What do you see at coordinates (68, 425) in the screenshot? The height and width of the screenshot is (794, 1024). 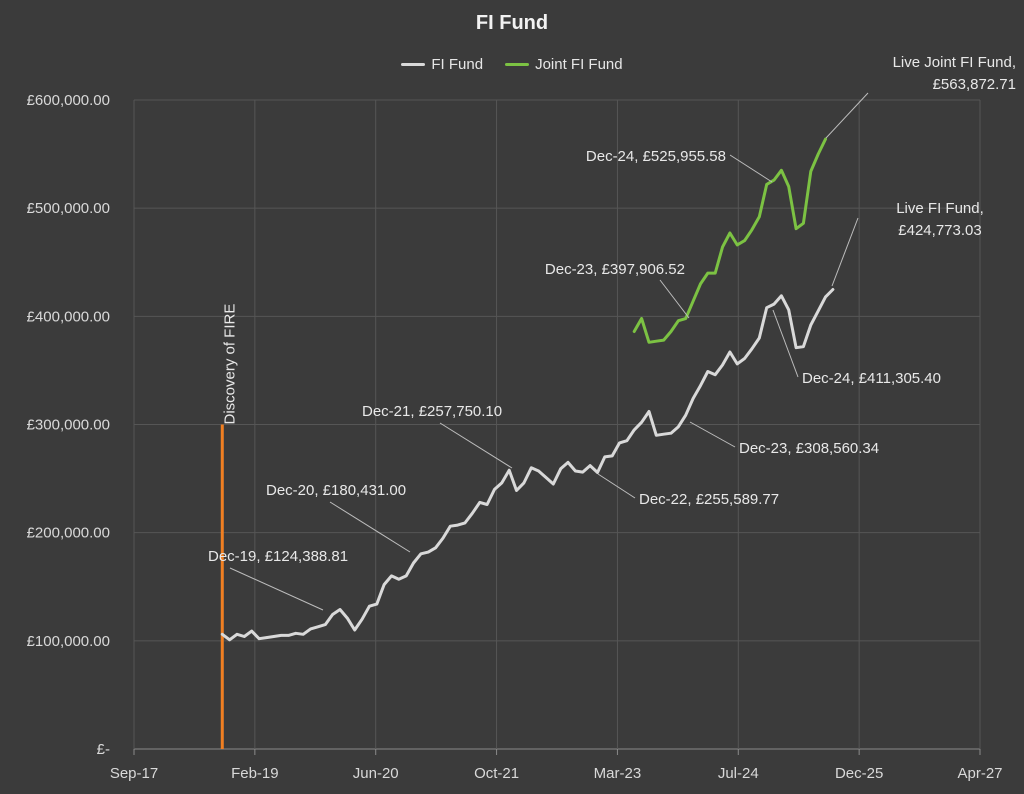 I see `y-tick-label: £300,000.00` at bounding box center [68, 425].